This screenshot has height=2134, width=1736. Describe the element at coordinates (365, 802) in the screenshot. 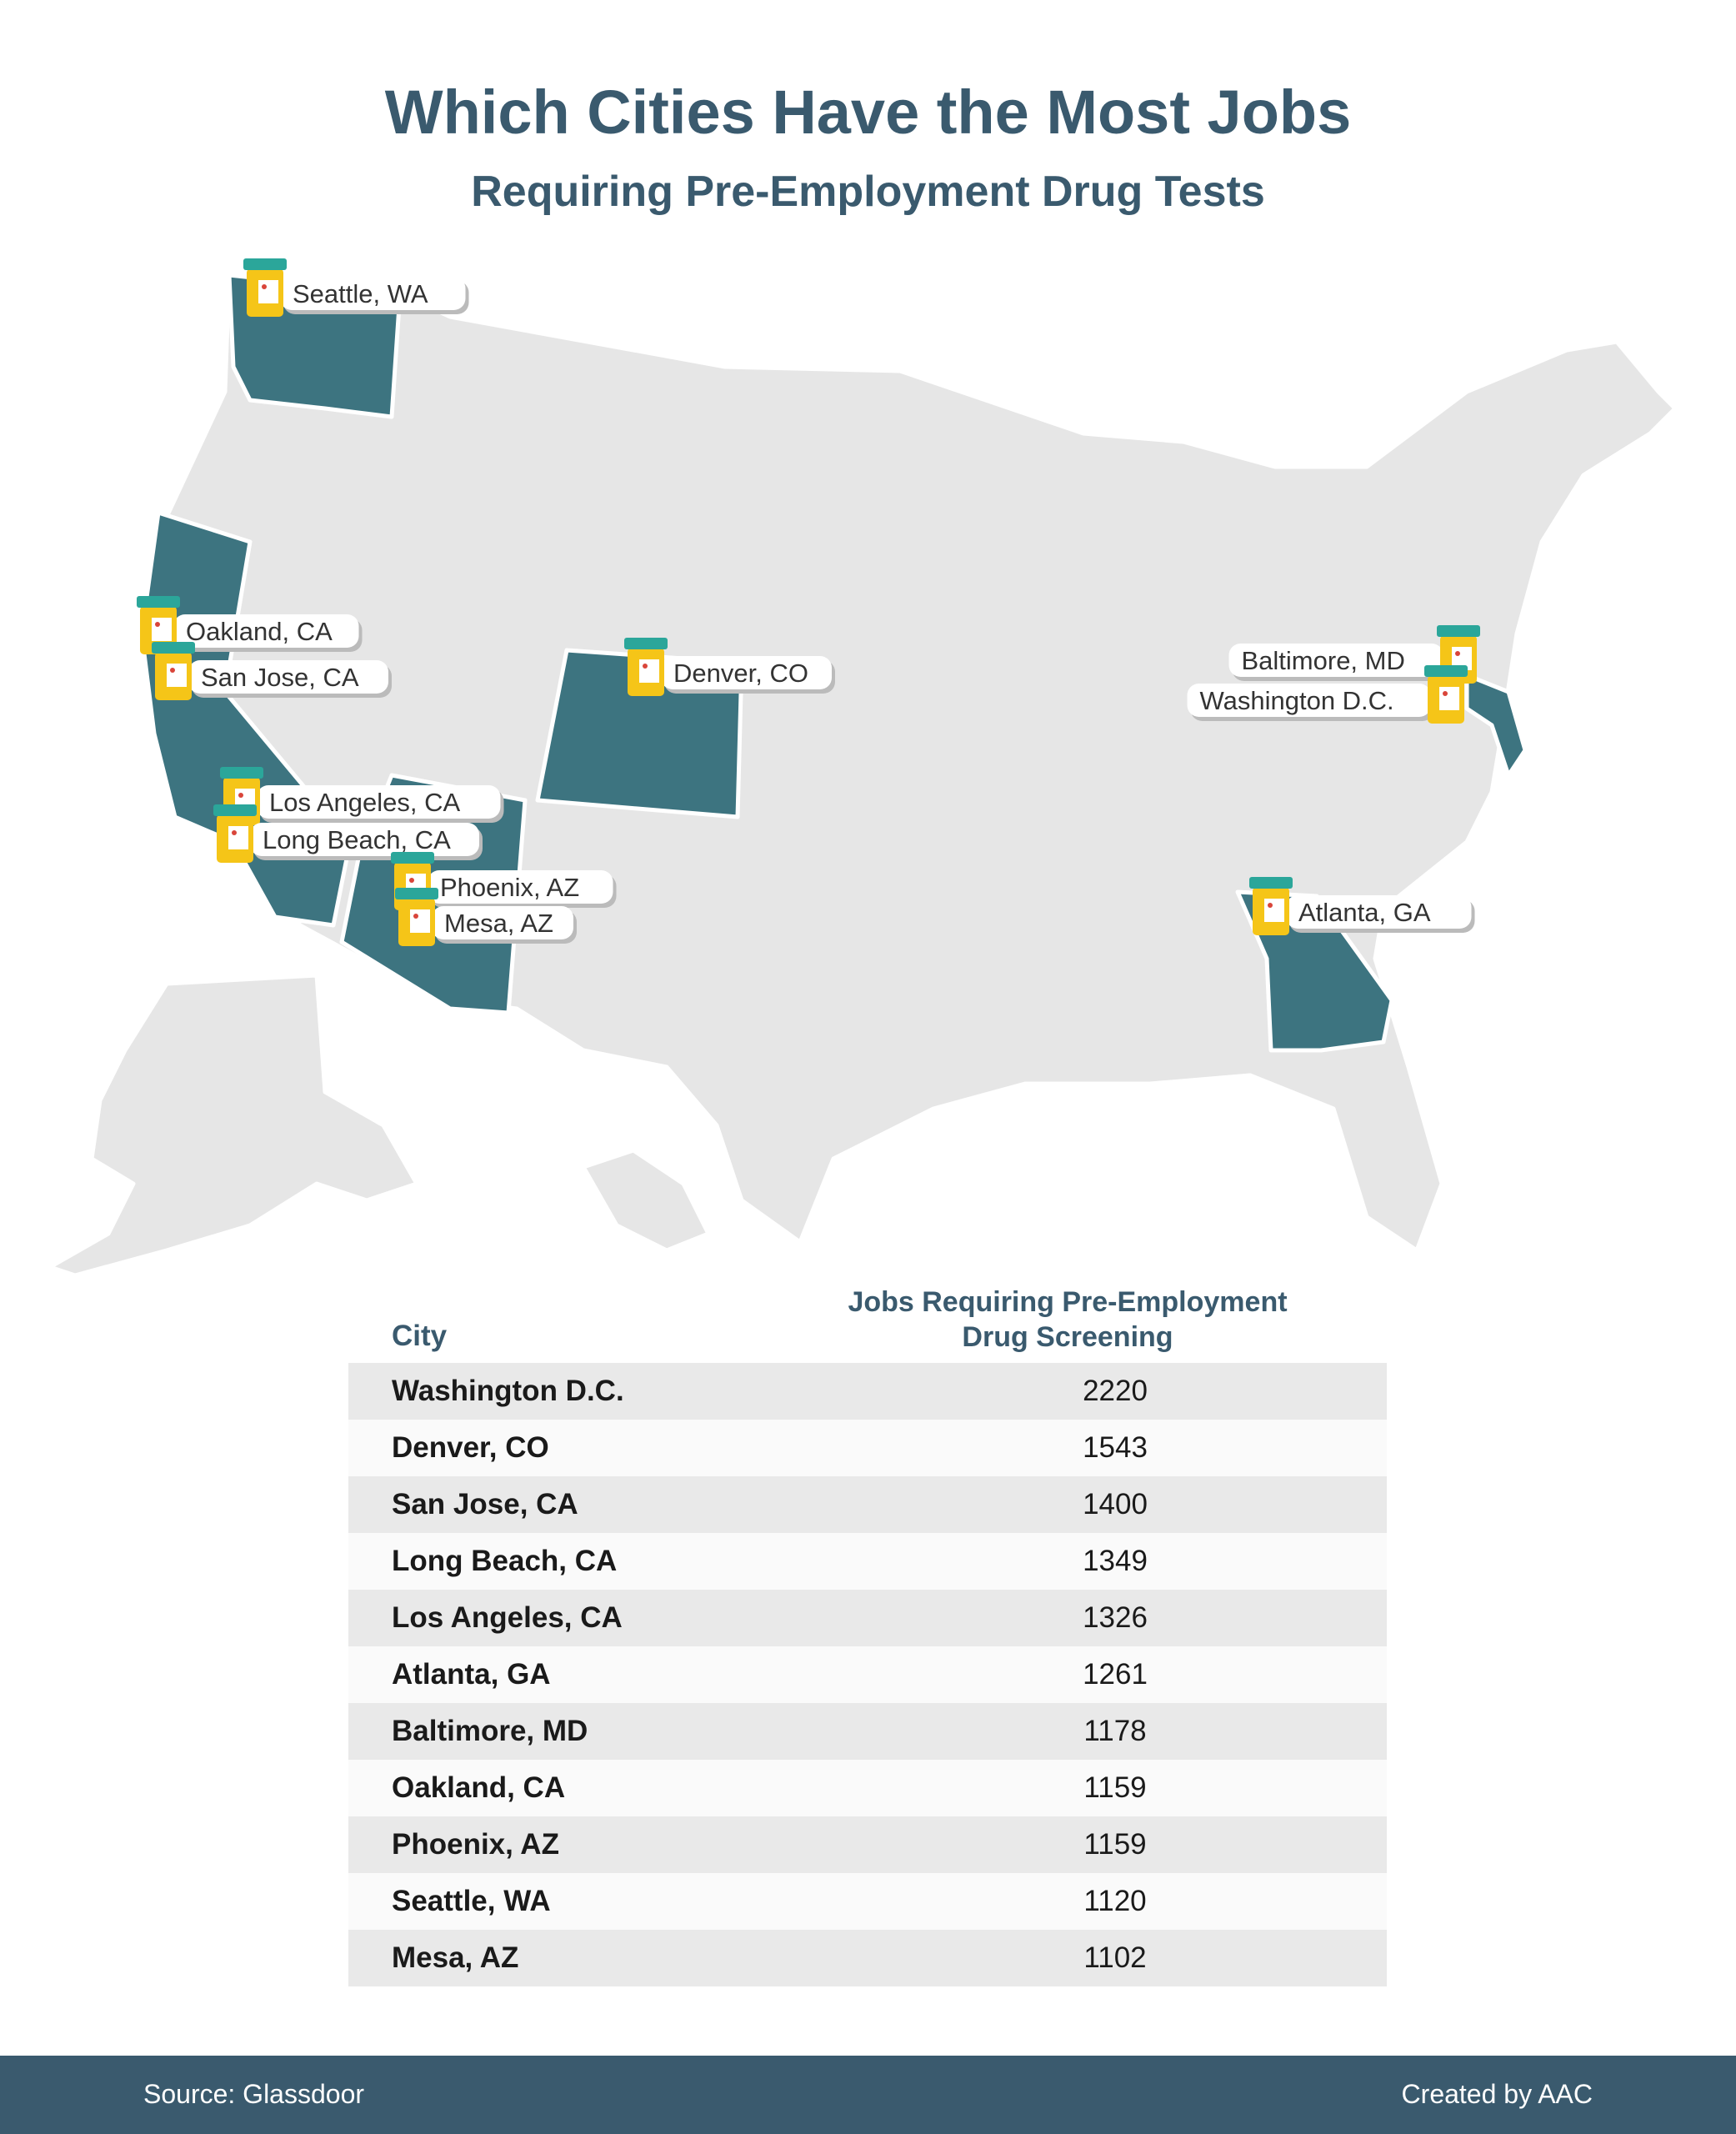

I see `marker-label: Los Angeles, CA` at that location.